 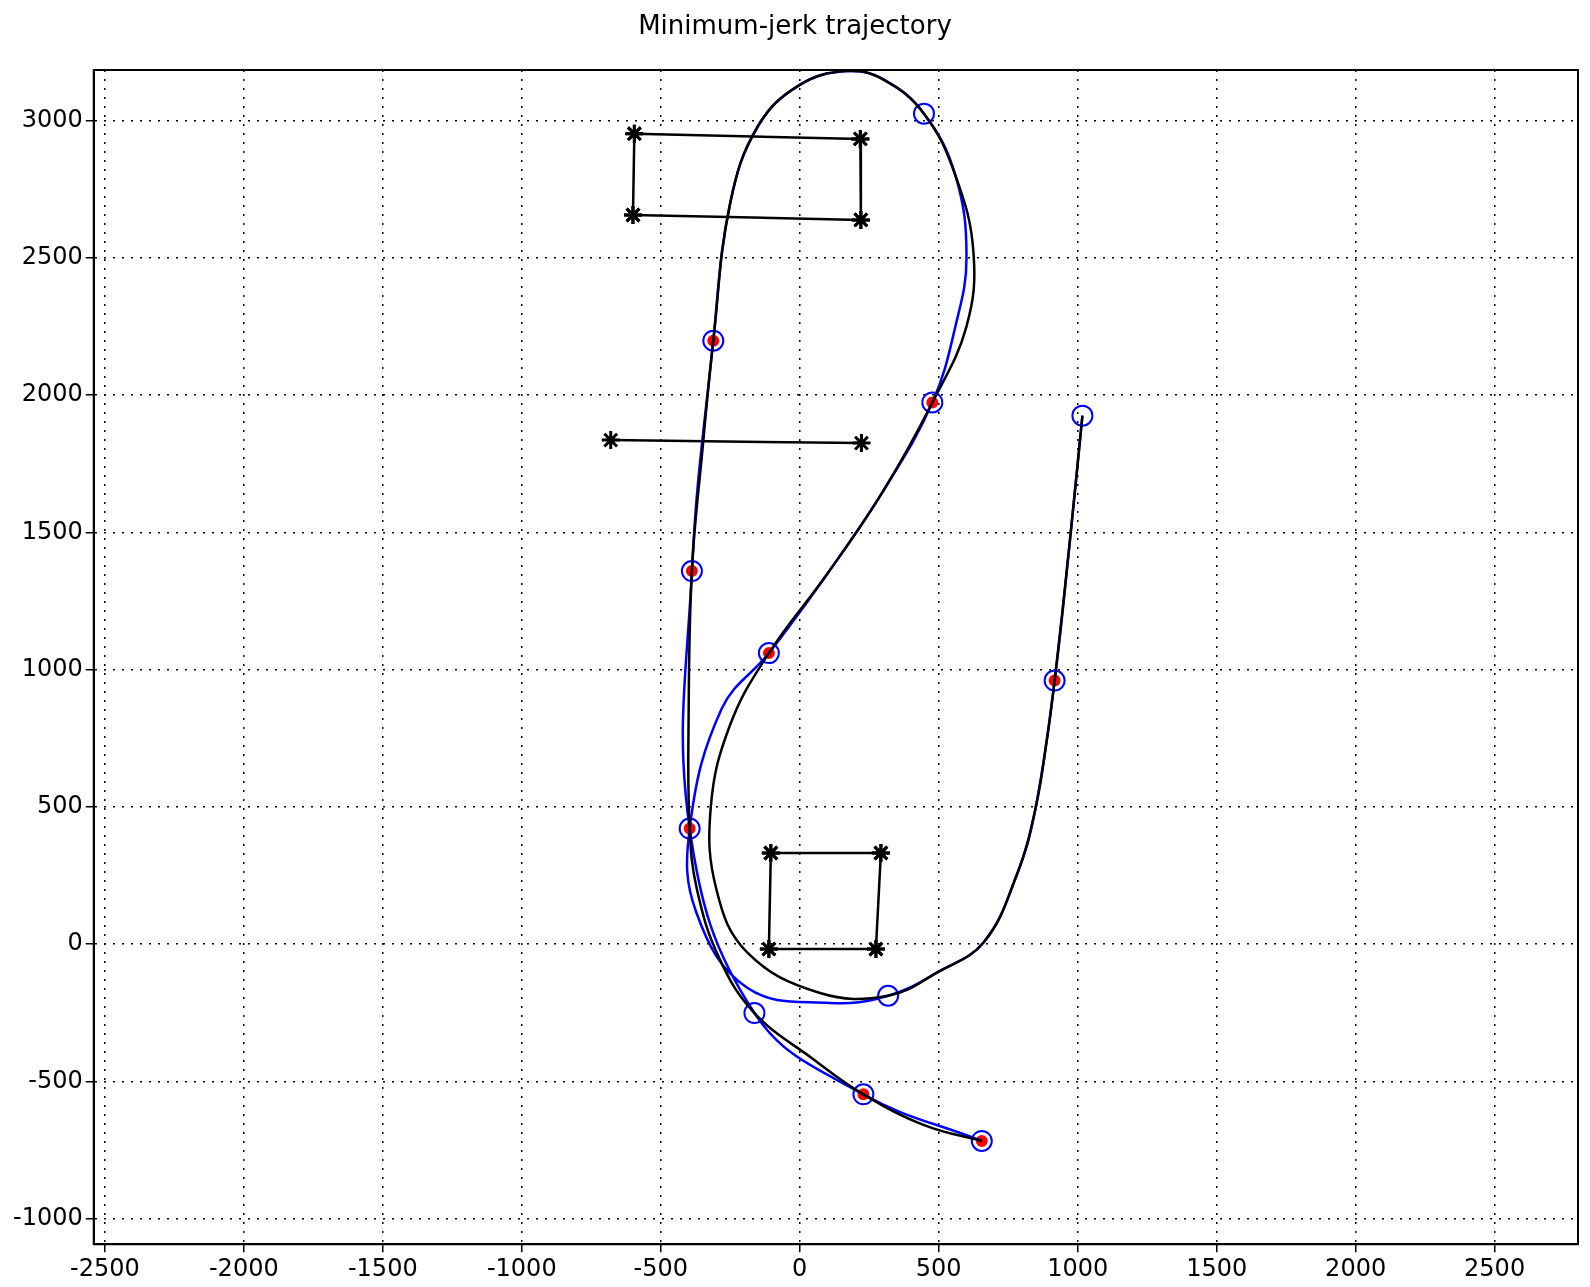 I want to click on x-tick-label: 2500, so click(x=1495, y=1267).